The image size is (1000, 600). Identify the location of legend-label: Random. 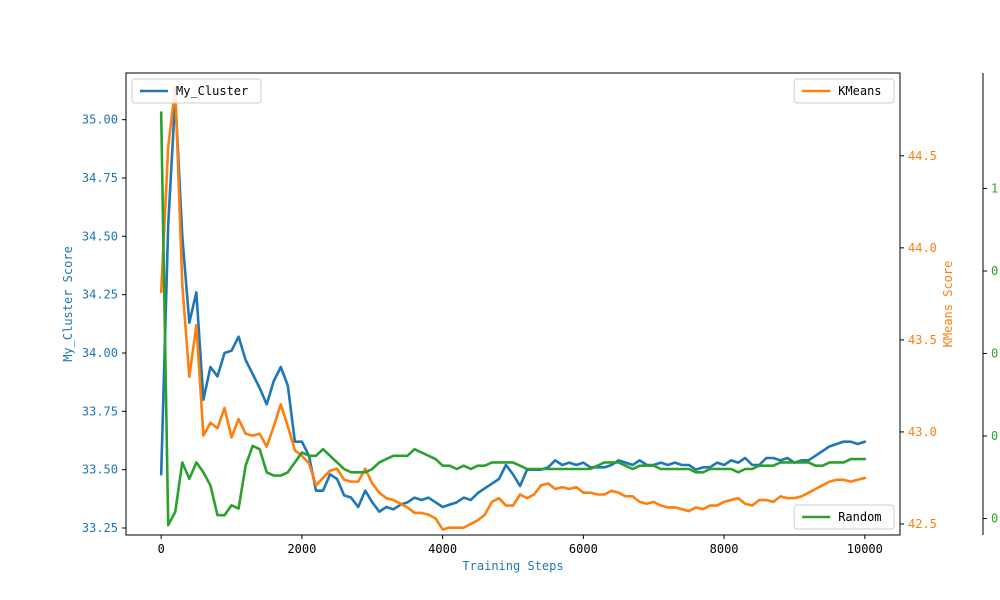
(859, 517).